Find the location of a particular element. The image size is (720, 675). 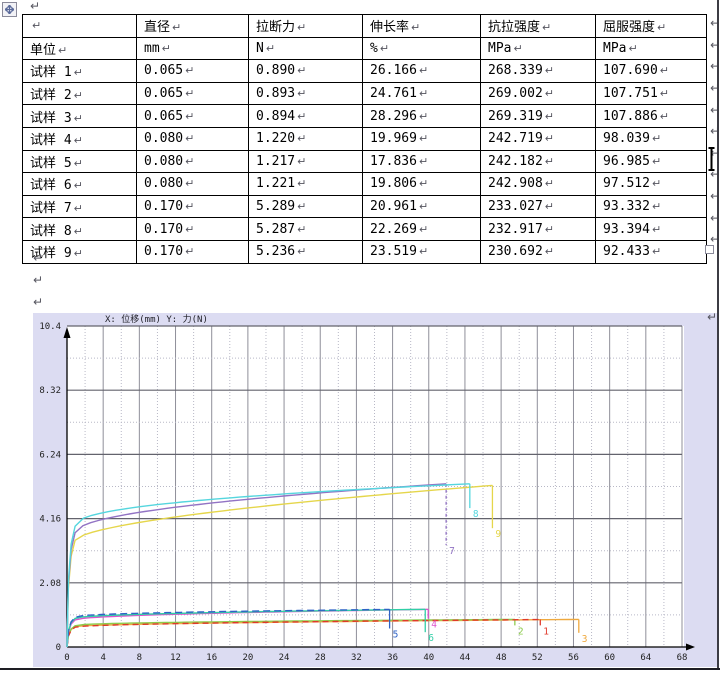

table-cell: 232.917 ↵ is located at coordinates (538, 229).